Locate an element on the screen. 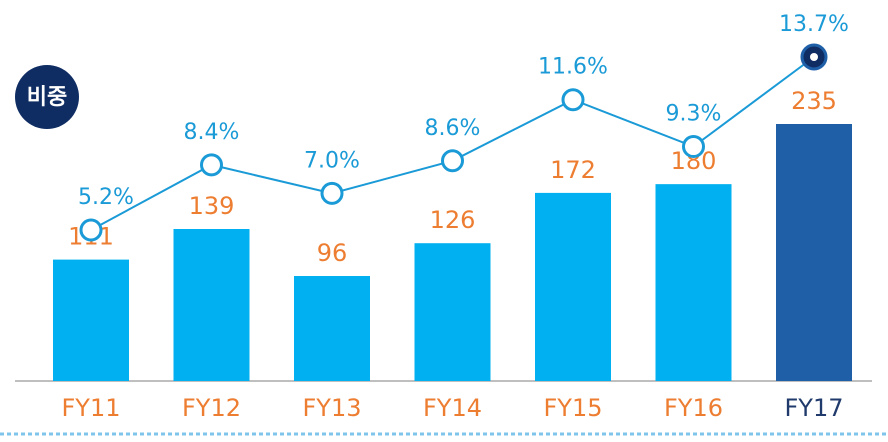 The height and width of the screenshot is (442, 888). bar-value-label: 172 is located at coordinates (573, 170).